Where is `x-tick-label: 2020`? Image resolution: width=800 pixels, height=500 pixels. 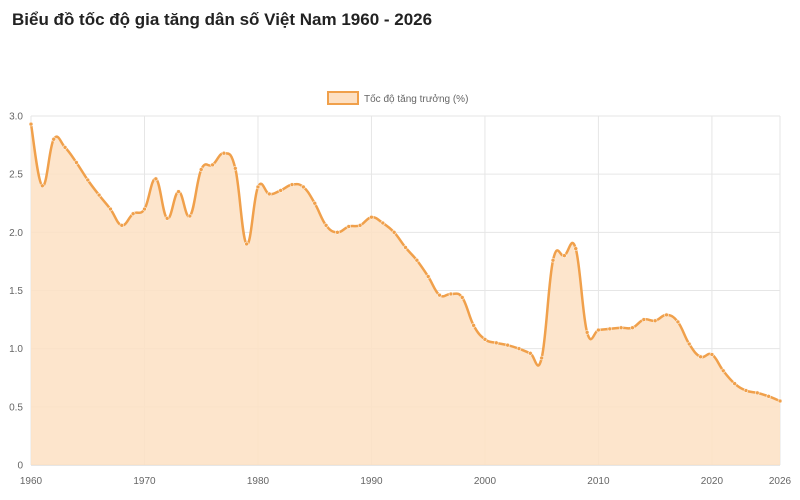
x-tick-label: 2020 is located at coordinates (712, 481).